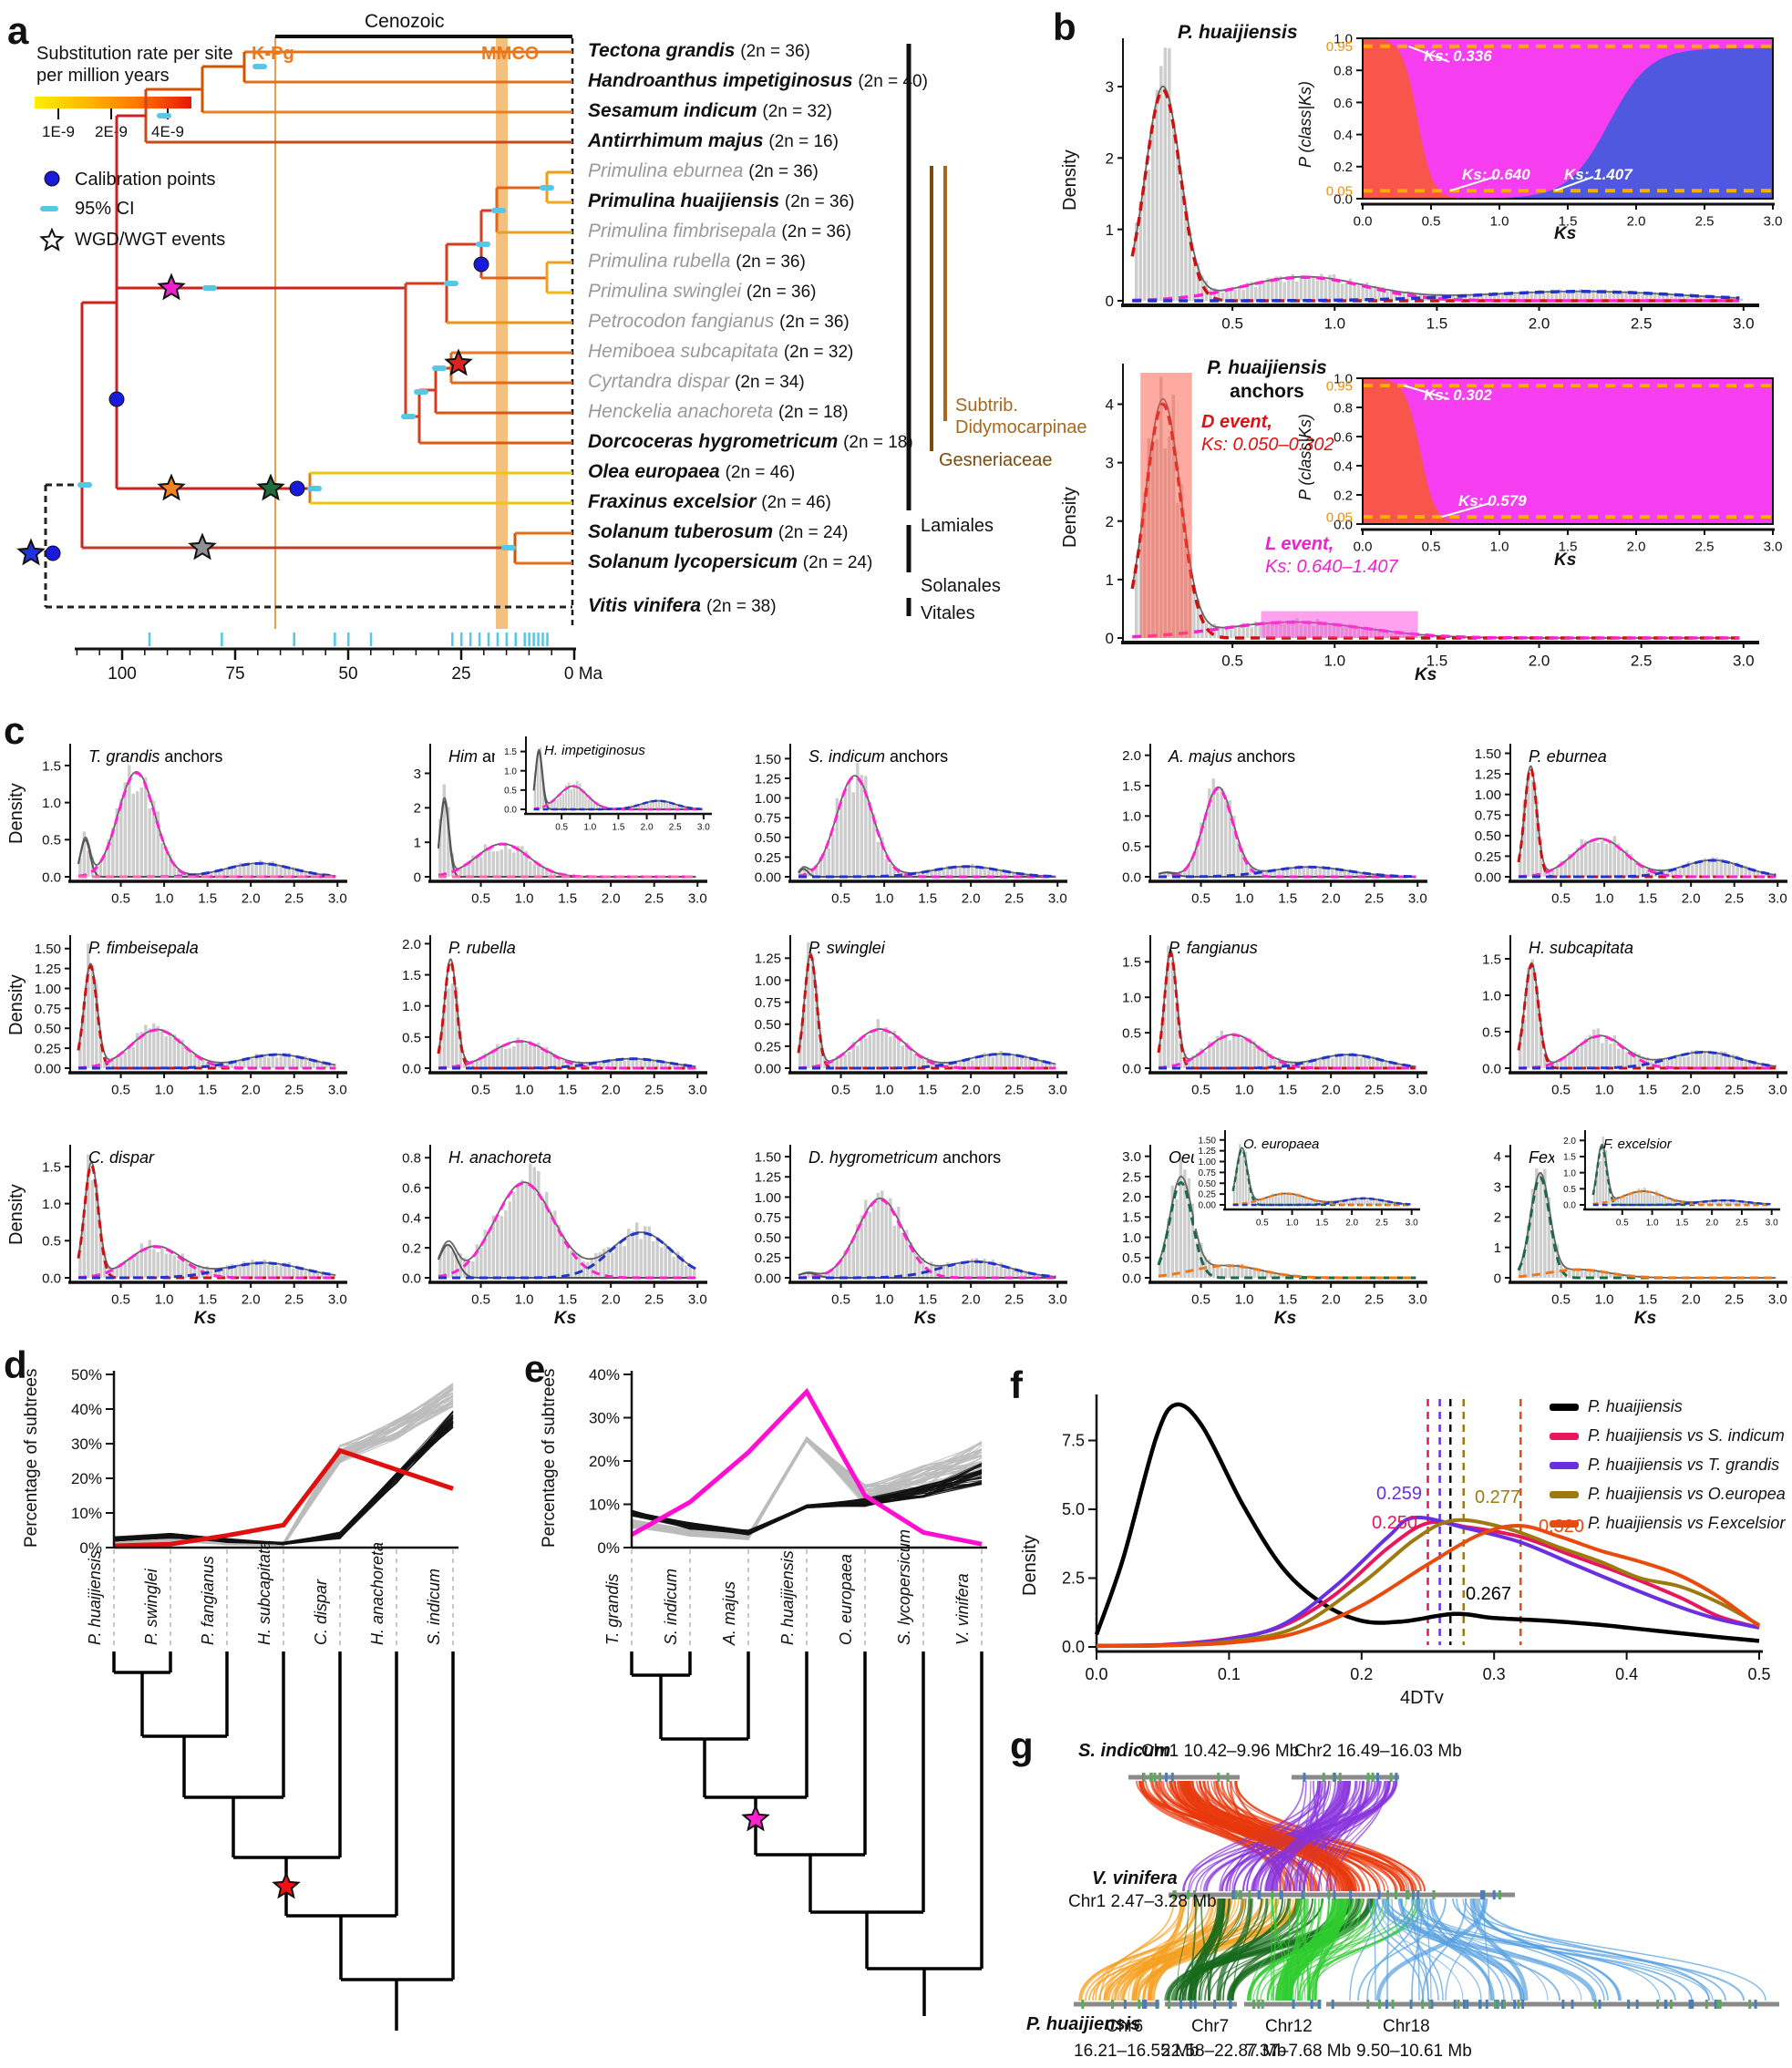 This screenshot has width=1792, height=2068. Describe the element at coordinates (283, 1464) in the screenshot. I see `subtree-line` at that location.